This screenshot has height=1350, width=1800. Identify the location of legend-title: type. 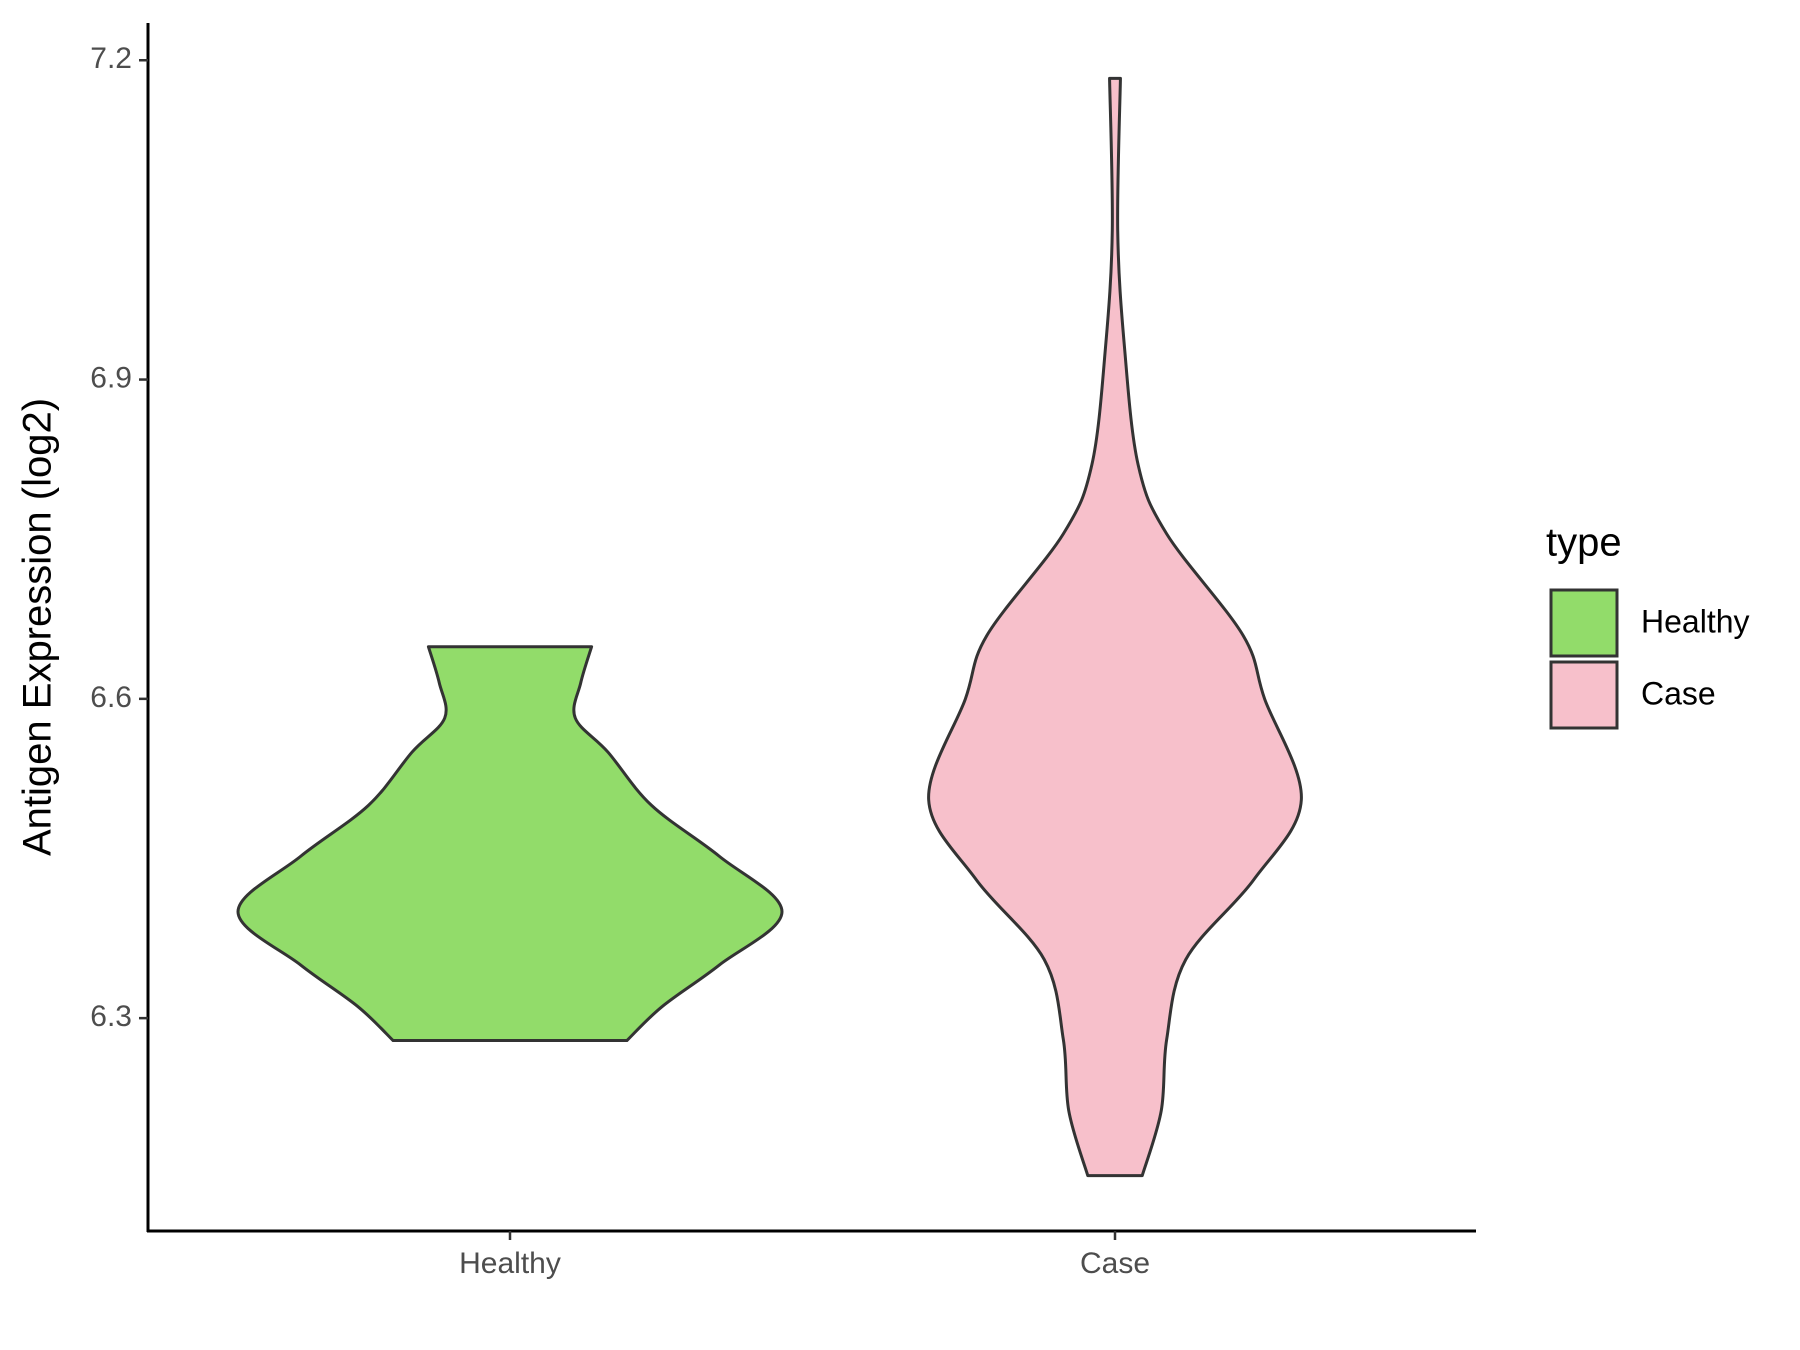
(1584, 543).